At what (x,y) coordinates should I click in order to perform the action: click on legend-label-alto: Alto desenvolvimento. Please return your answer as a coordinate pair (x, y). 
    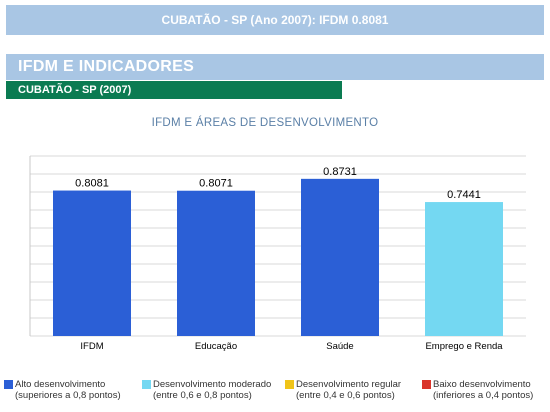
    Looking at the image, I should click on (60, 384).